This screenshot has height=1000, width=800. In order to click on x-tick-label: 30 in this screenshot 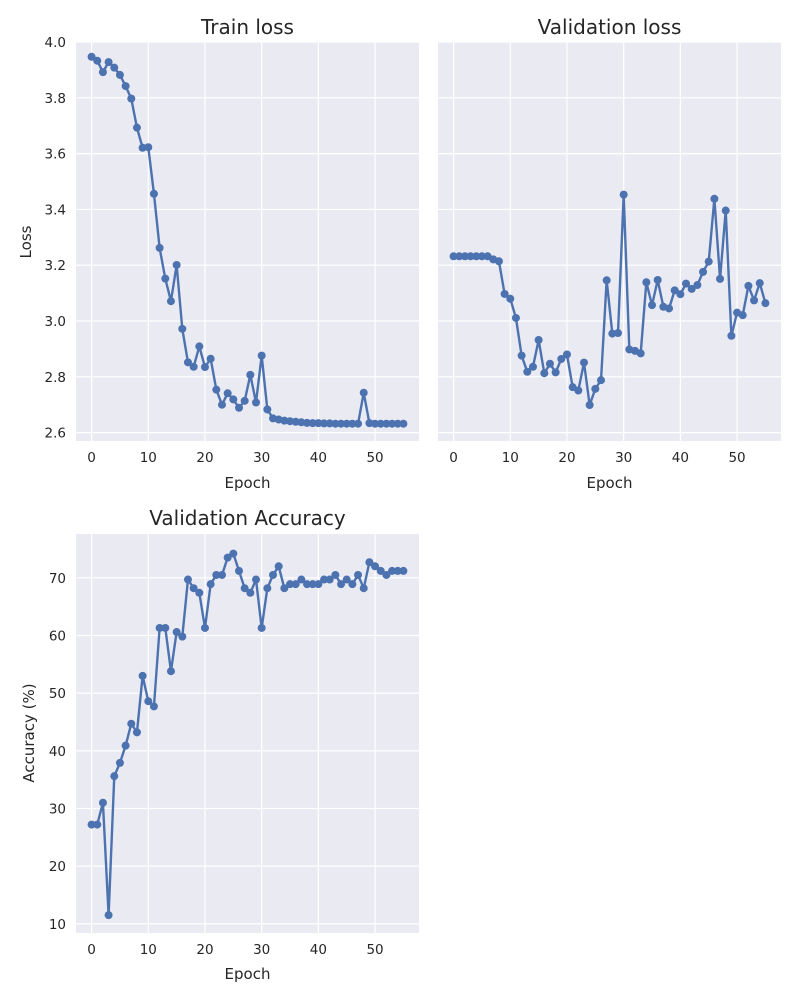, I will do `click(261, 458)`.